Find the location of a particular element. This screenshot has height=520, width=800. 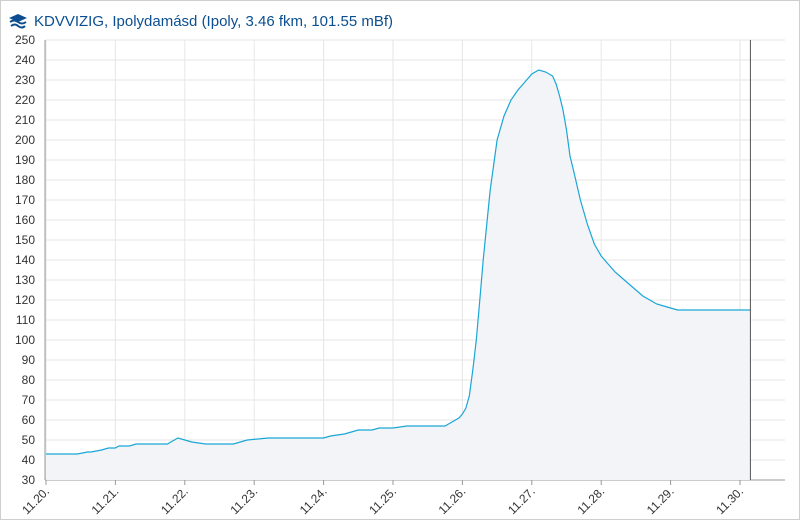

y-tick-label: 90 is located at coordinates (29, 360).